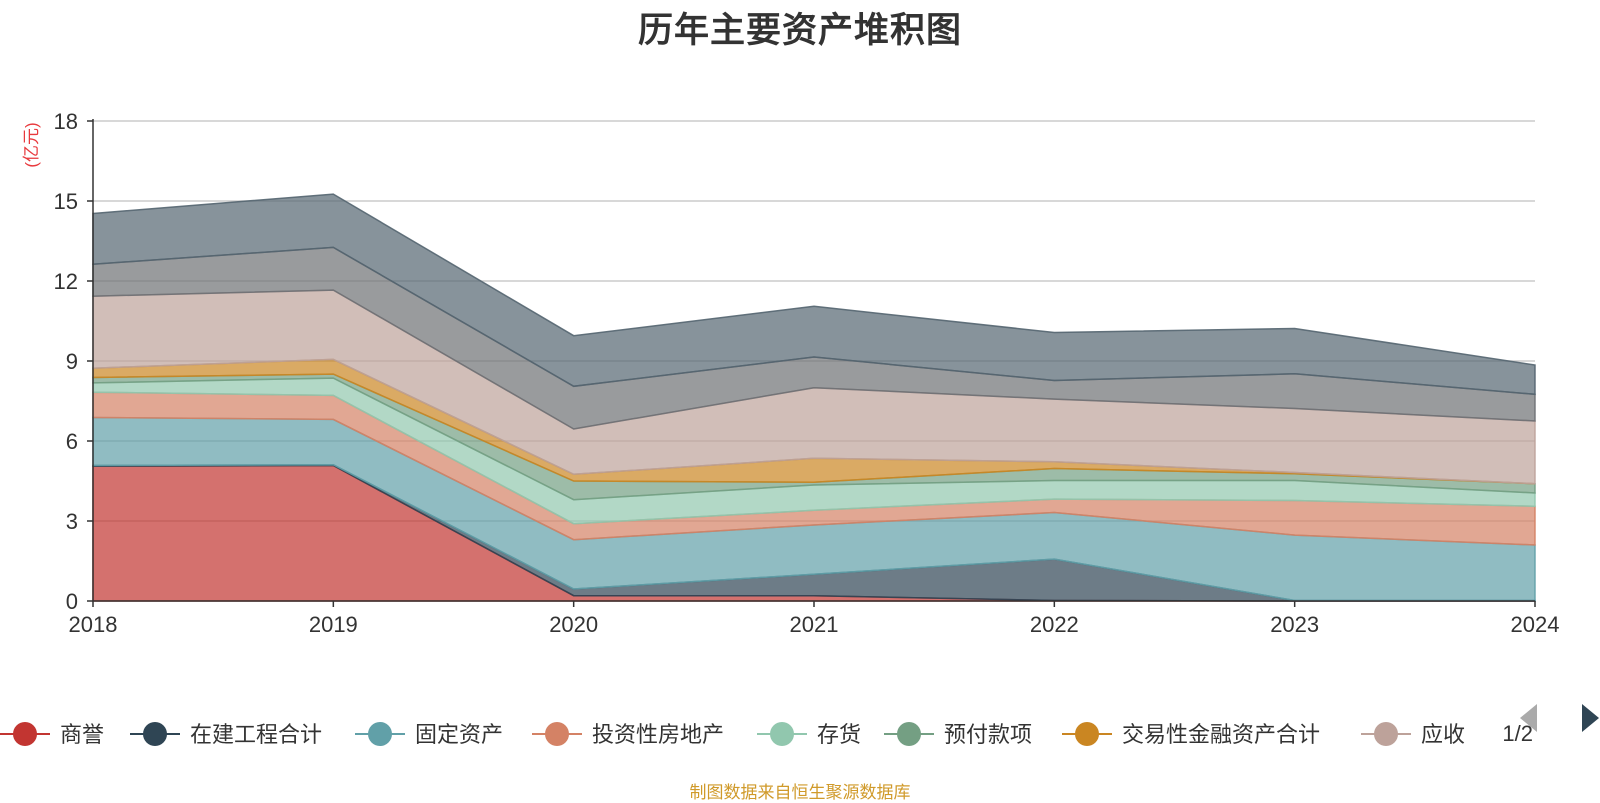 This screenshot has height=803, width=1600. What do you see at coordinates (256, 734) in the screenshot?
I see `legend-label: 在建工程合计` at bounding box center [256, 734].